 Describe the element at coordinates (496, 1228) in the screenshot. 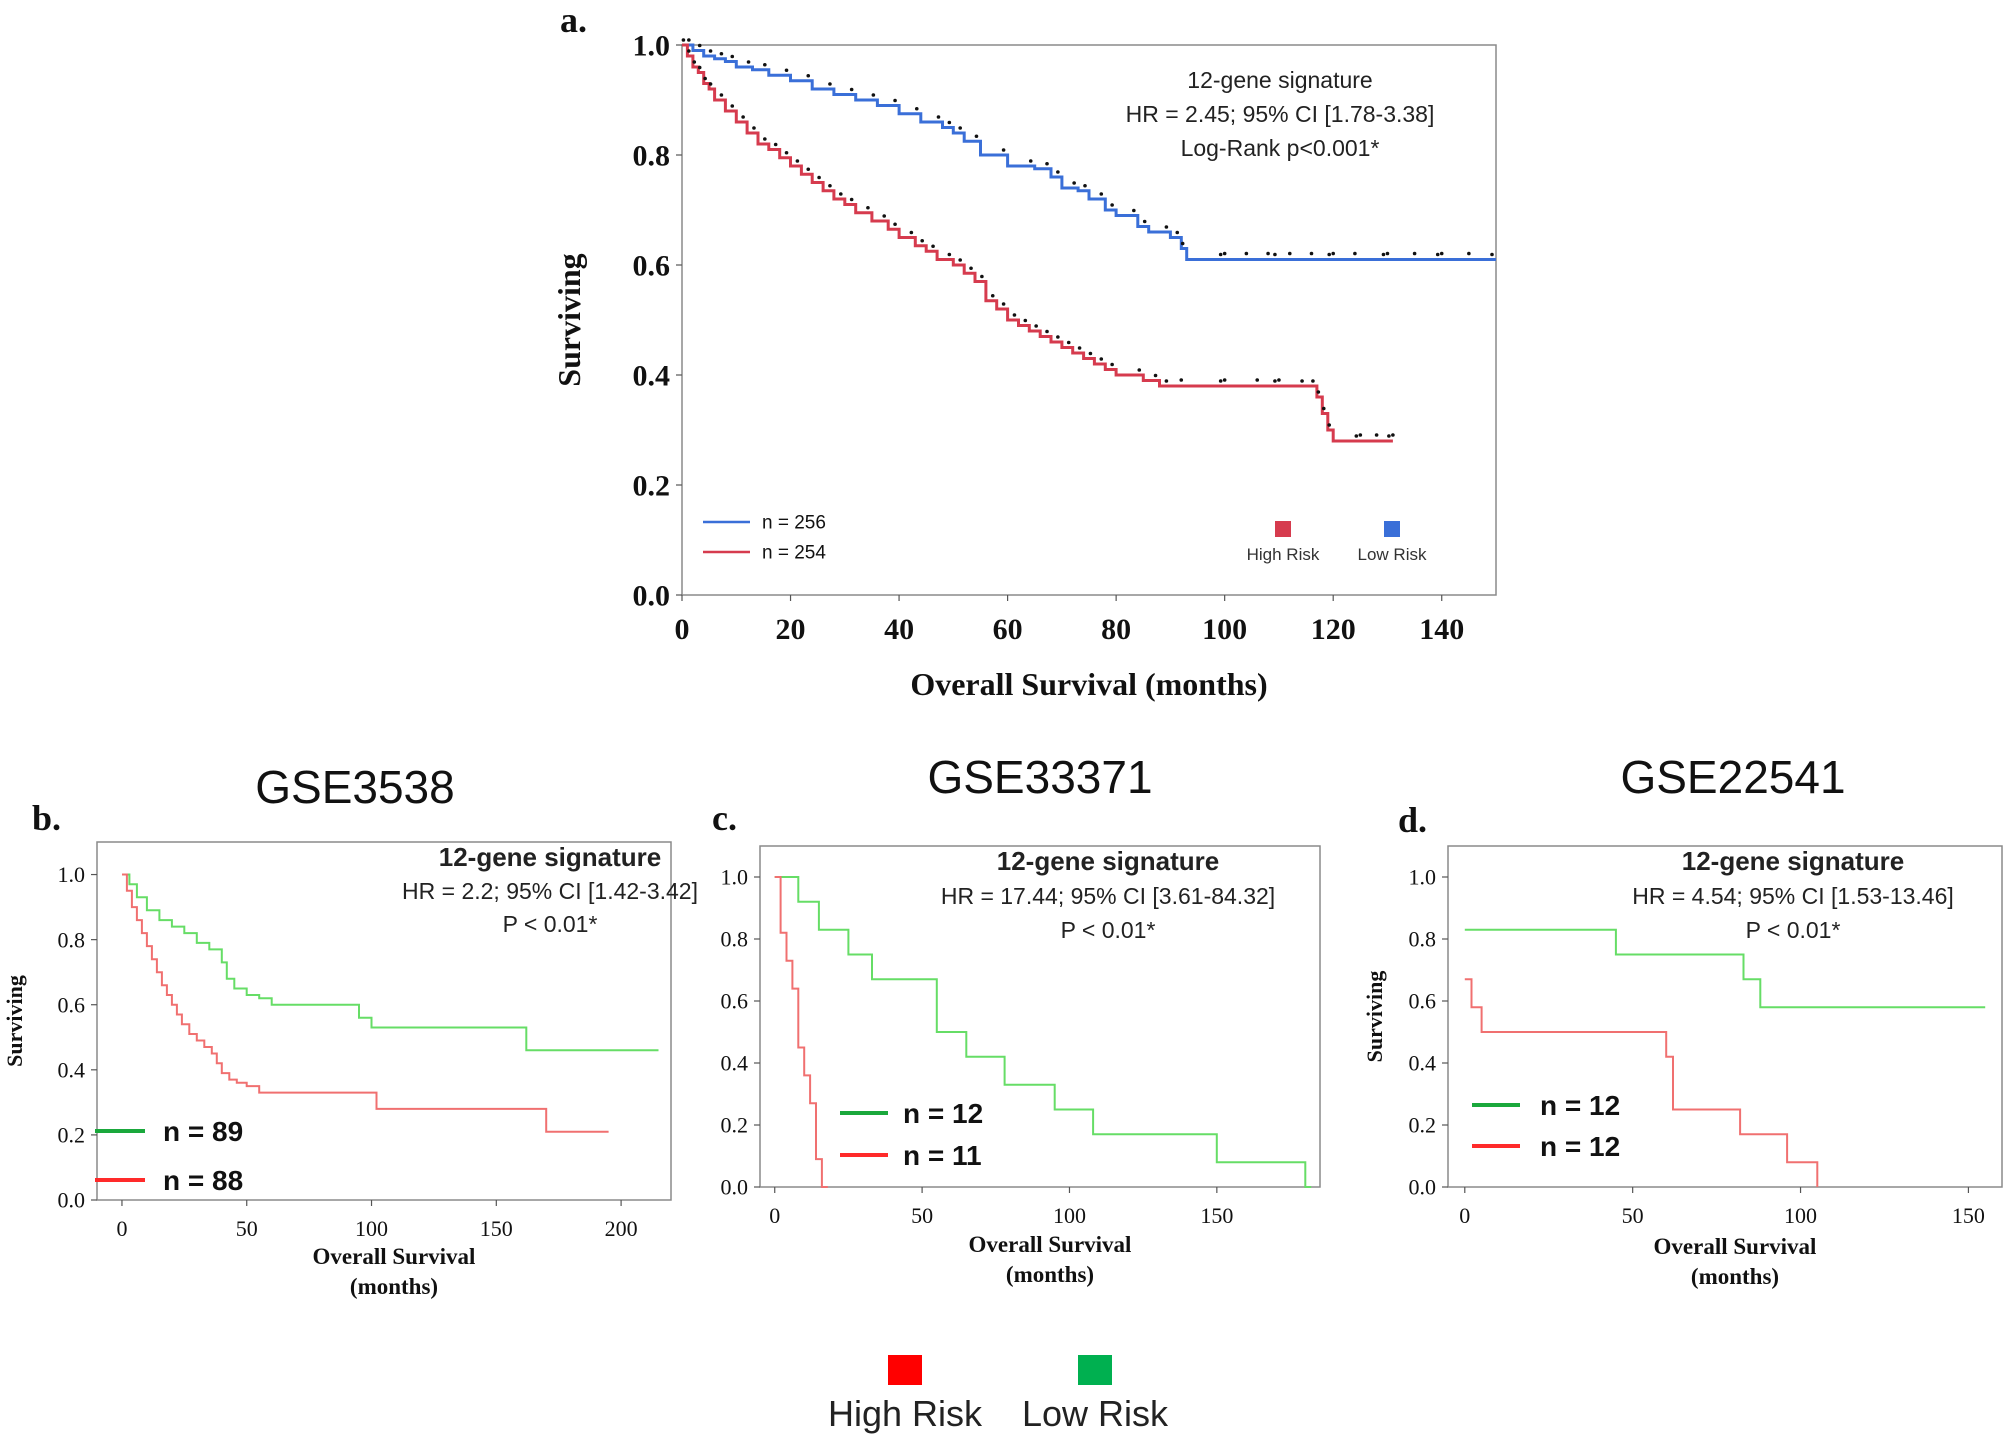

I see `x-tick-label: 150` at that location.